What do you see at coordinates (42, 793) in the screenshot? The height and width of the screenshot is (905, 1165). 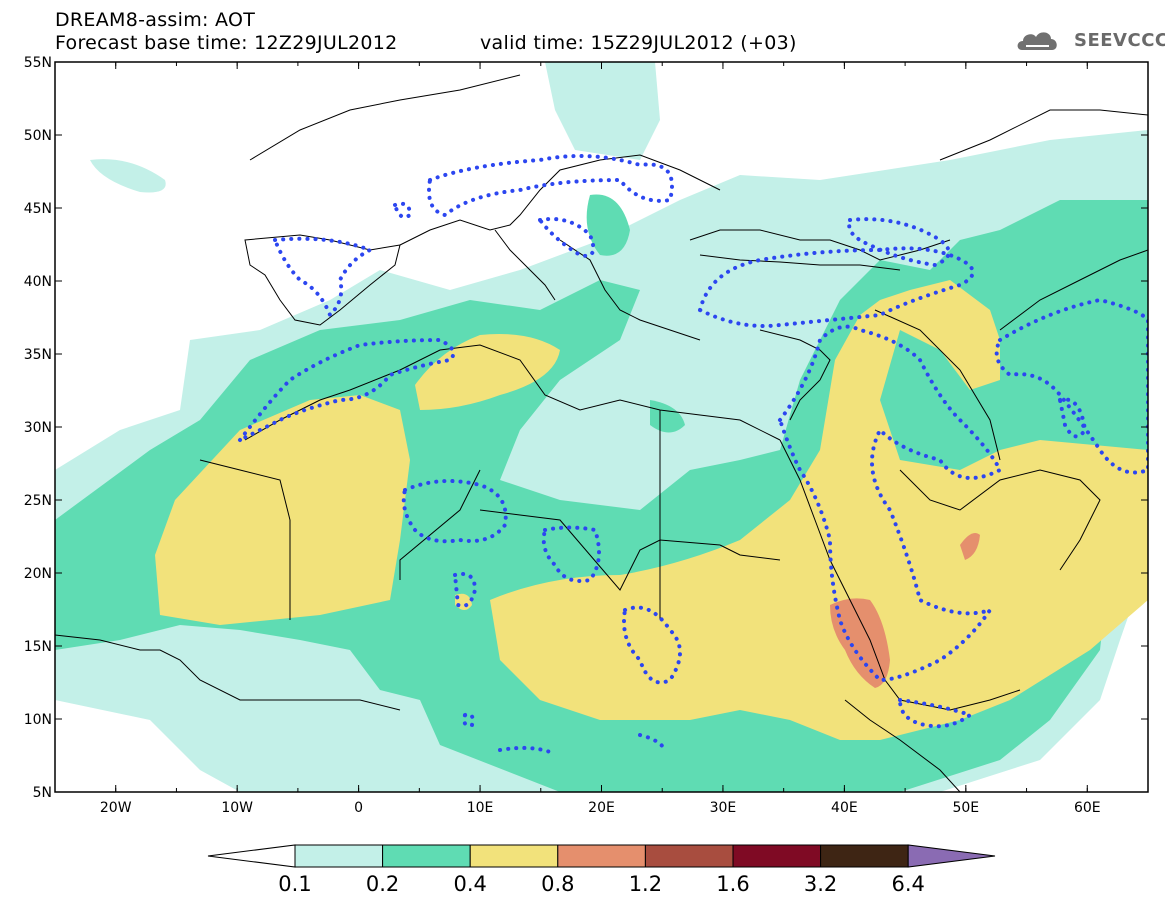 I see `lat-label: 5N` at bounding box center [42, 793].